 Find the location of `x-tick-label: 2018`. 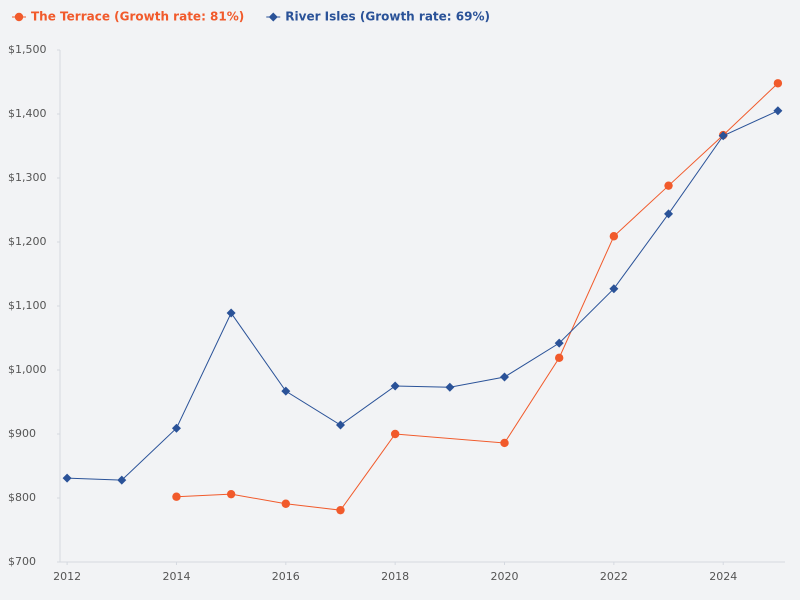

x-tick-label: 2018 is located at coordinates (395, 576).